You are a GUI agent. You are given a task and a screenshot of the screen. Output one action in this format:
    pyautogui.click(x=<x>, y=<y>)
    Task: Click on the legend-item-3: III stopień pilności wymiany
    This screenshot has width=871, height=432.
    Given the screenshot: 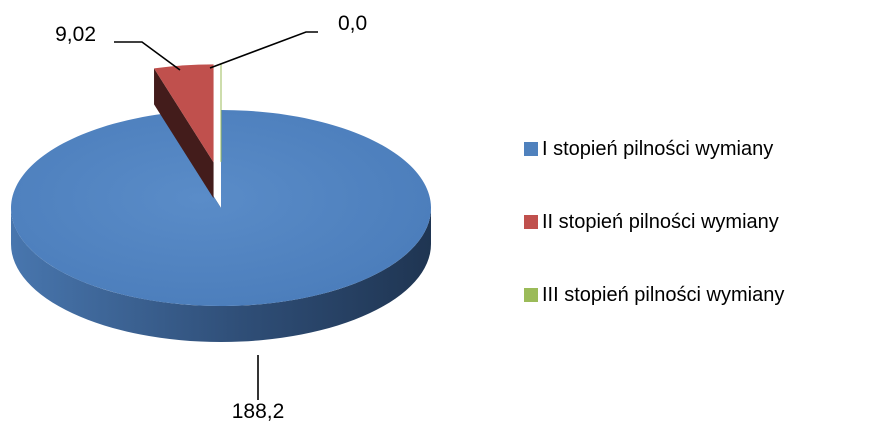 What is the action you would take?
    pyautogui.click(x=694, y=295)
    